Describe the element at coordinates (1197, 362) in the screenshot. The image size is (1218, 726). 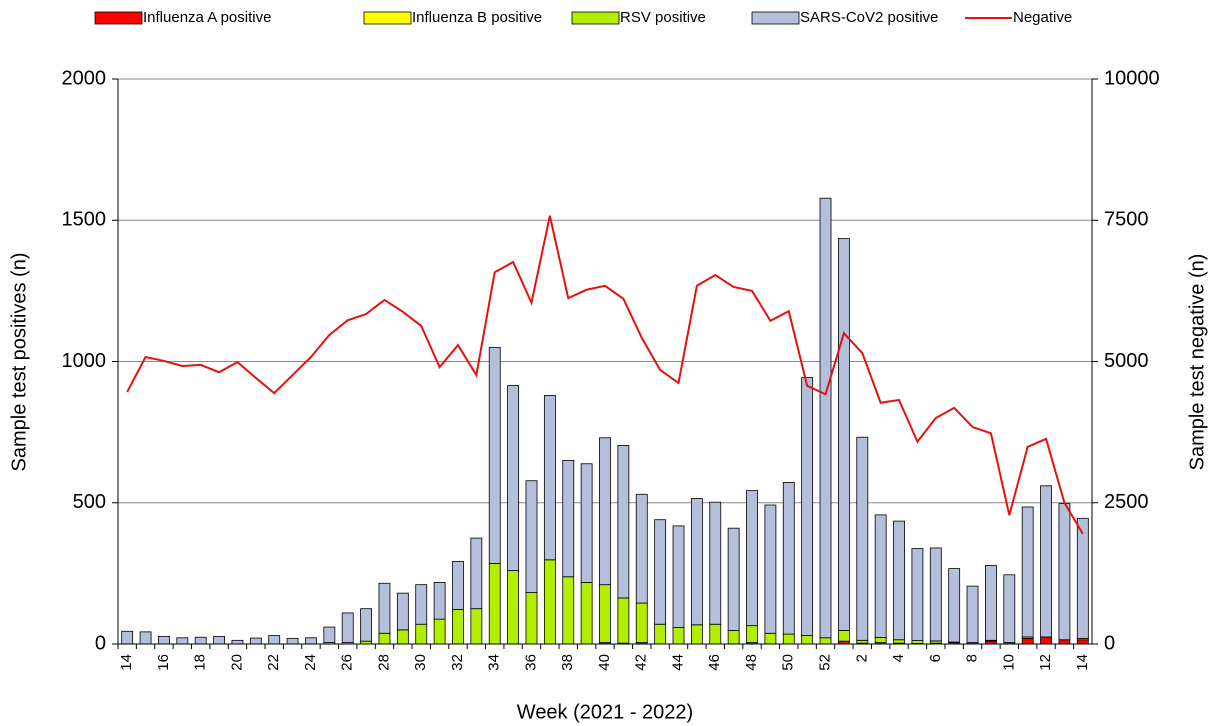
I see `y2-axis-label: Sample test negative (n)` at that location.